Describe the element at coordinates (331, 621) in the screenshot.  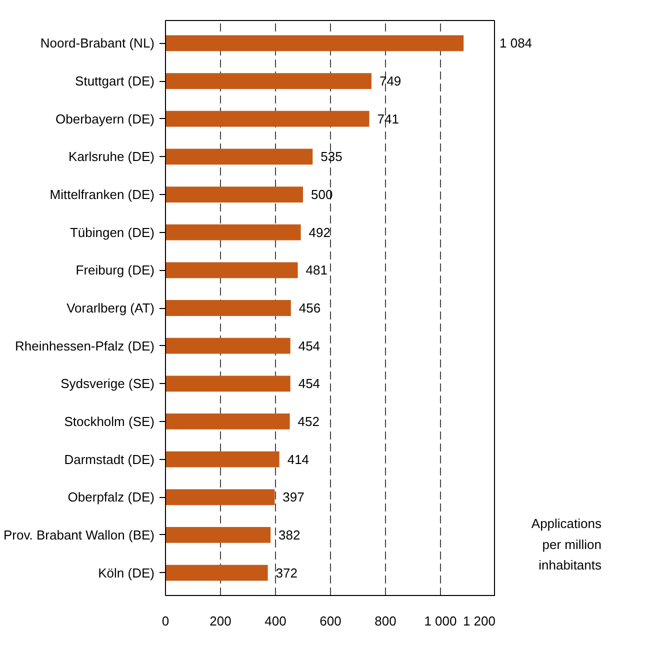
I see `x-tick-label: 600` at that location.